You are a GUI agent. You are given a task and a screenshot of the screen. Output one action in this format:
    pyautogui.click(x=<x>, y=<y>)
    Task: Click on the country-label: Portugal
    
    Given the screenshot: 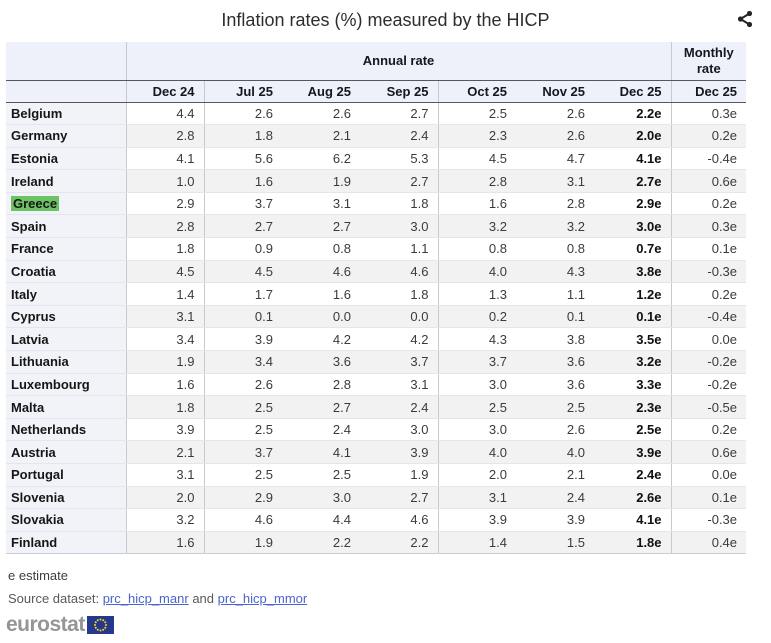 What is the action you would take?
    pyautogui.click(x=66, y=475)
    